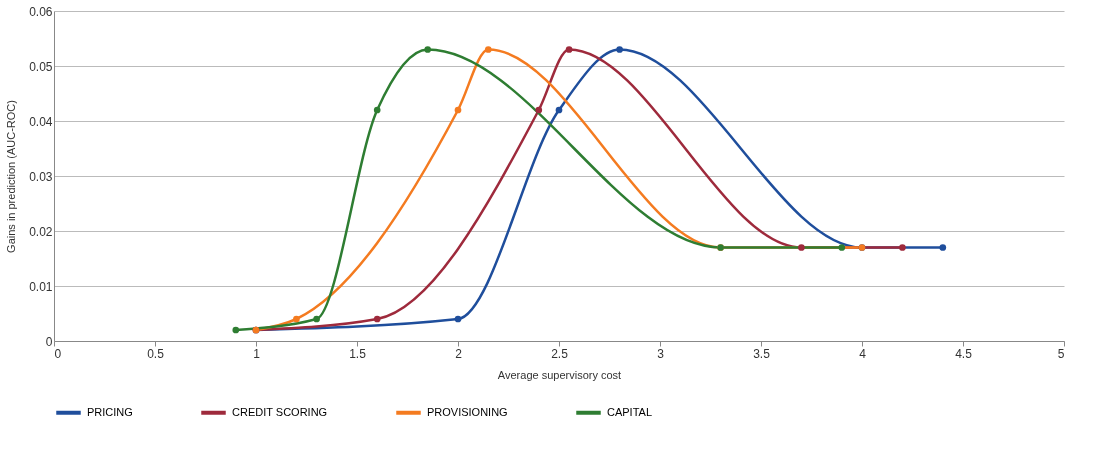 Image resolution: width=1118 pixels, height=459 pixels. I want to click on x-tick-label: 3.5, so click(762, 353).